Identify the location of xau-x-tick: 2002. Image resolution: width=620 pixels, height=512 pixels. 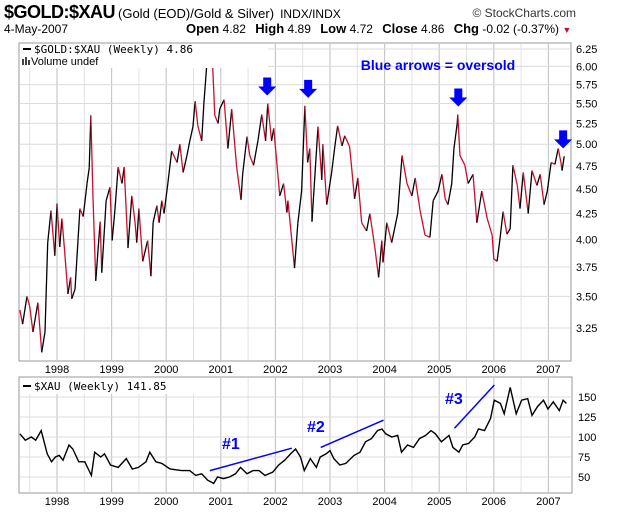
(275, 502).